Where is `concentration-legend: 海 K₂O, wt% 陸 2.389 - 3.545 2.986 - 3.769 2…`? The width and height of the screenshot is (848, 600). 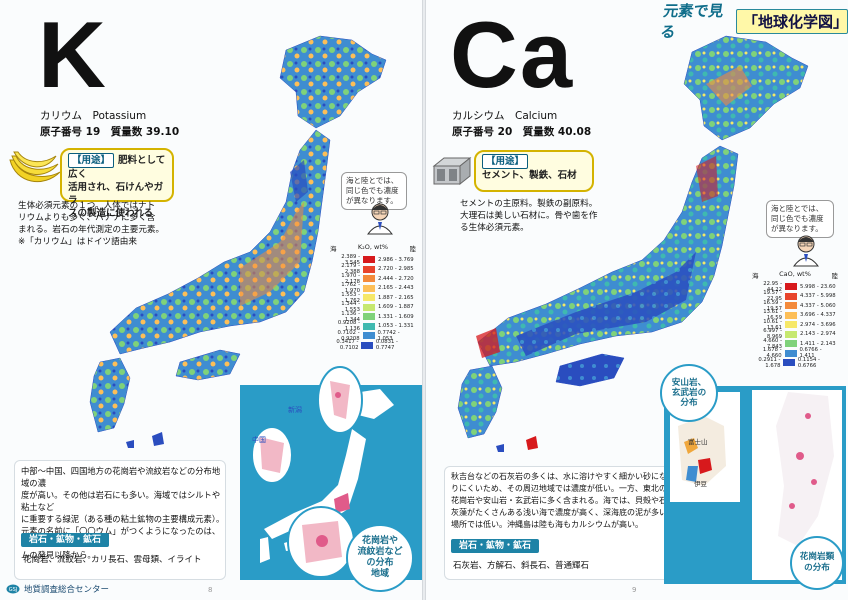 concentration-legend: 海 K₂O, wt% 陸 2.389 - 3.545 2.986 - 3.769 2… is located at coordinates (373, 297).